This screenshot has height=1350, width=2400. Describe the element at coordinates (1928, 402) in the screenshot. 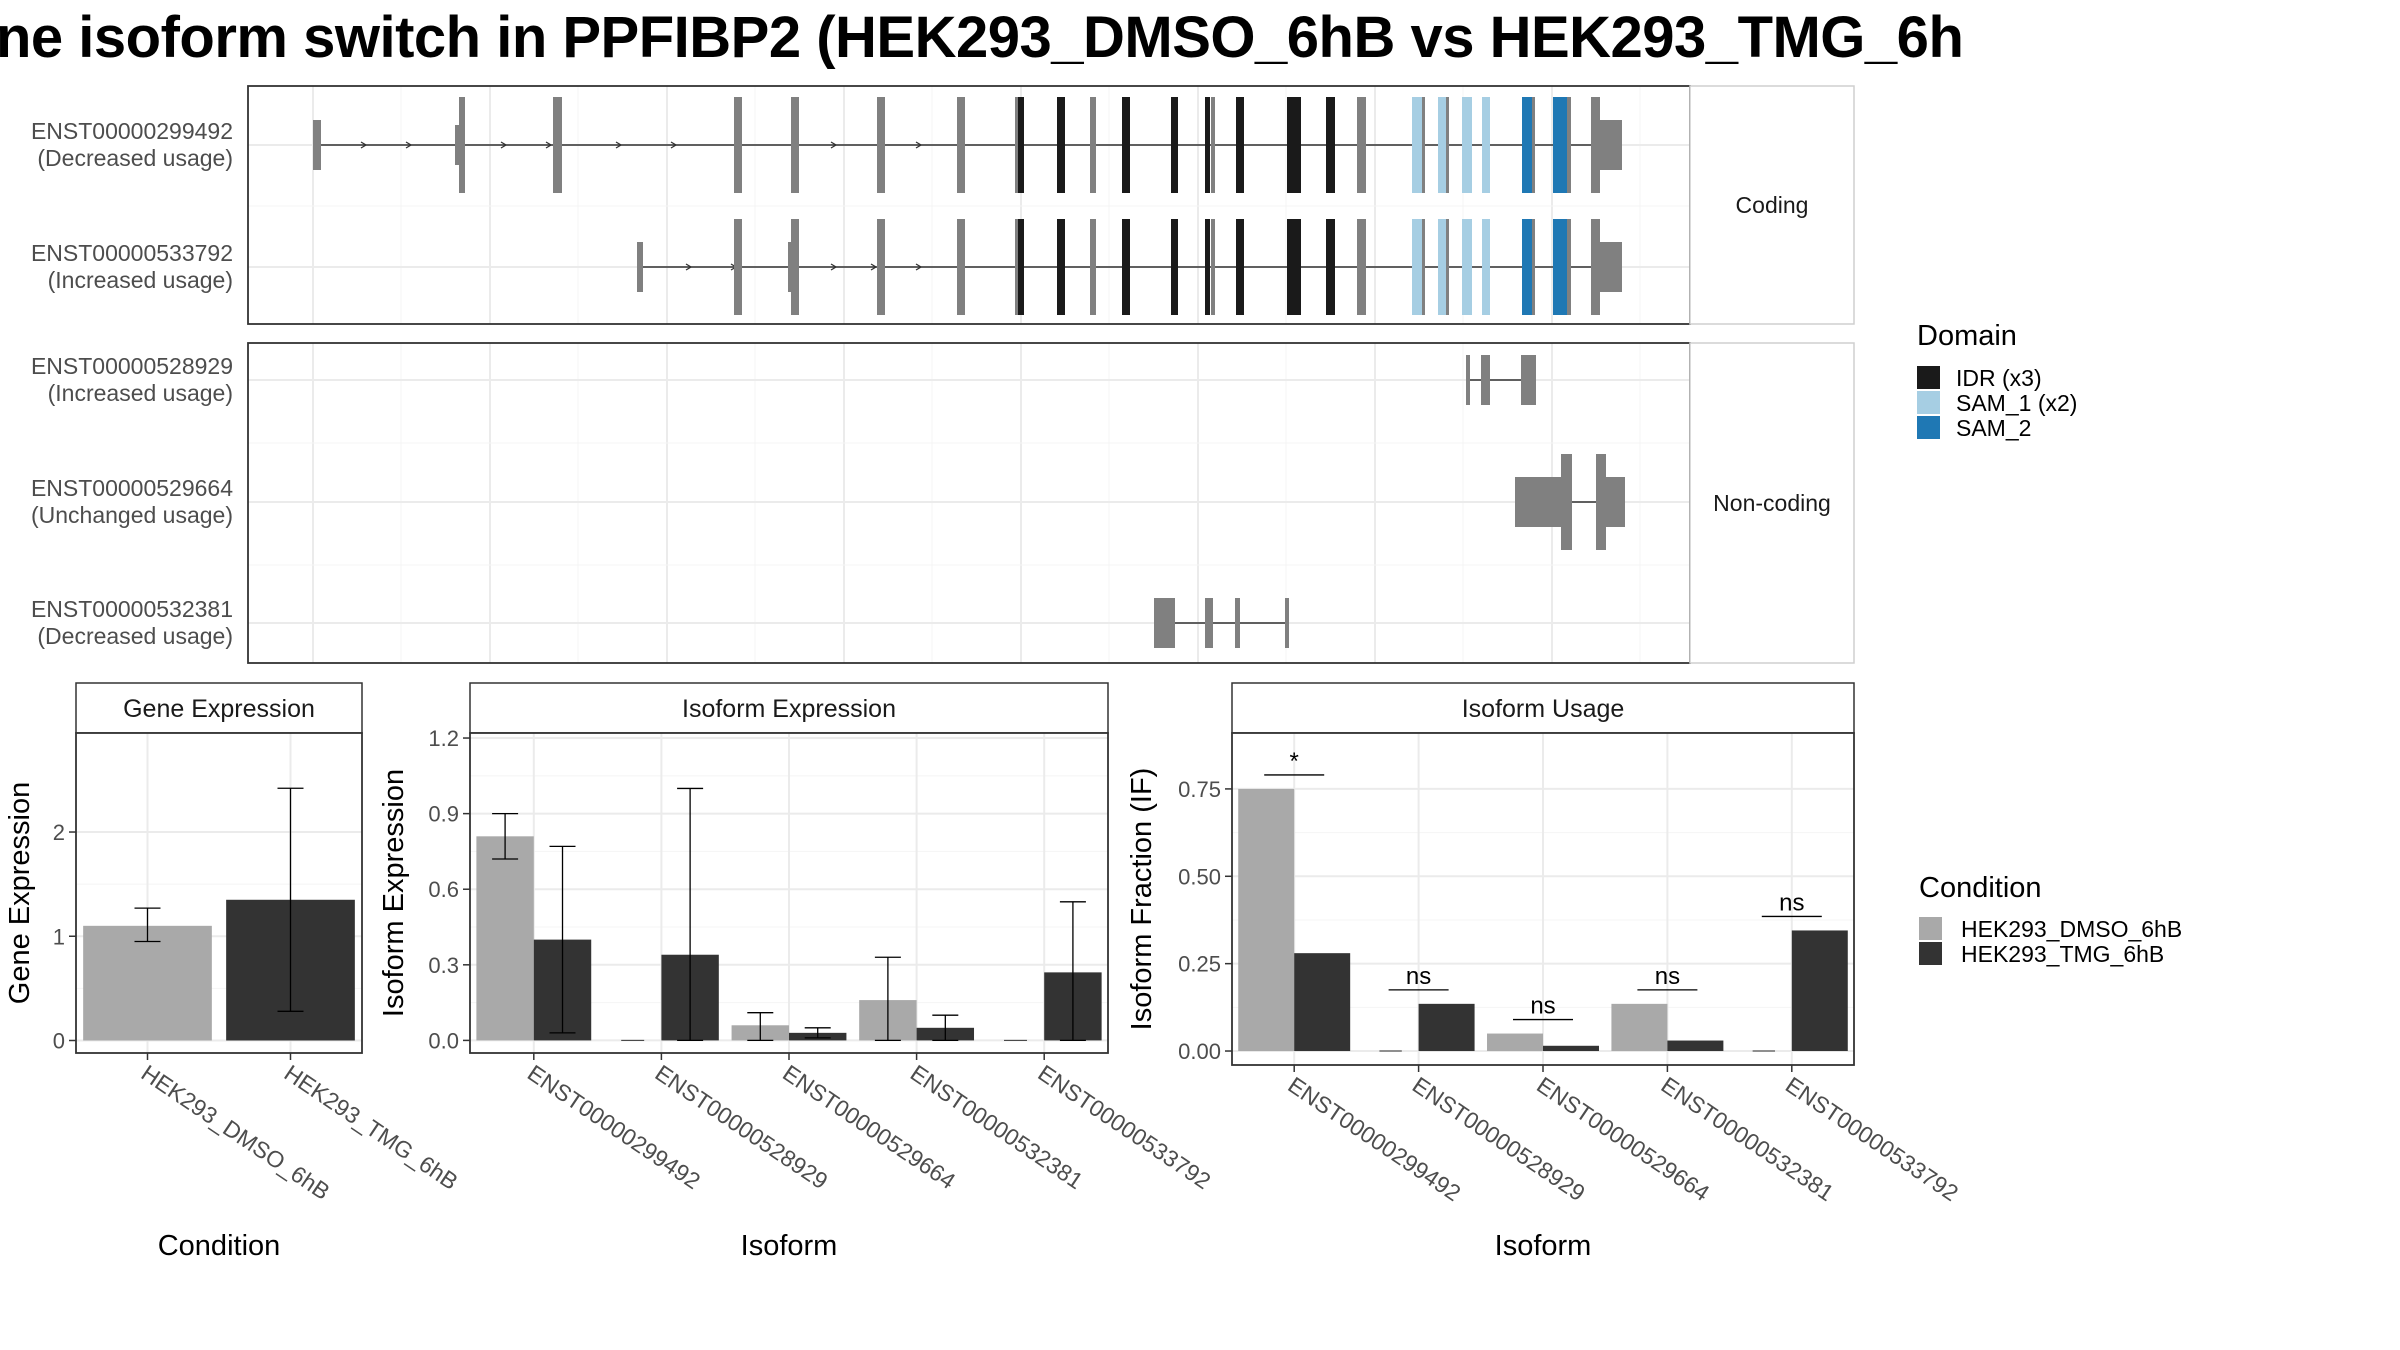

I see `domain-legend-key` at that location.